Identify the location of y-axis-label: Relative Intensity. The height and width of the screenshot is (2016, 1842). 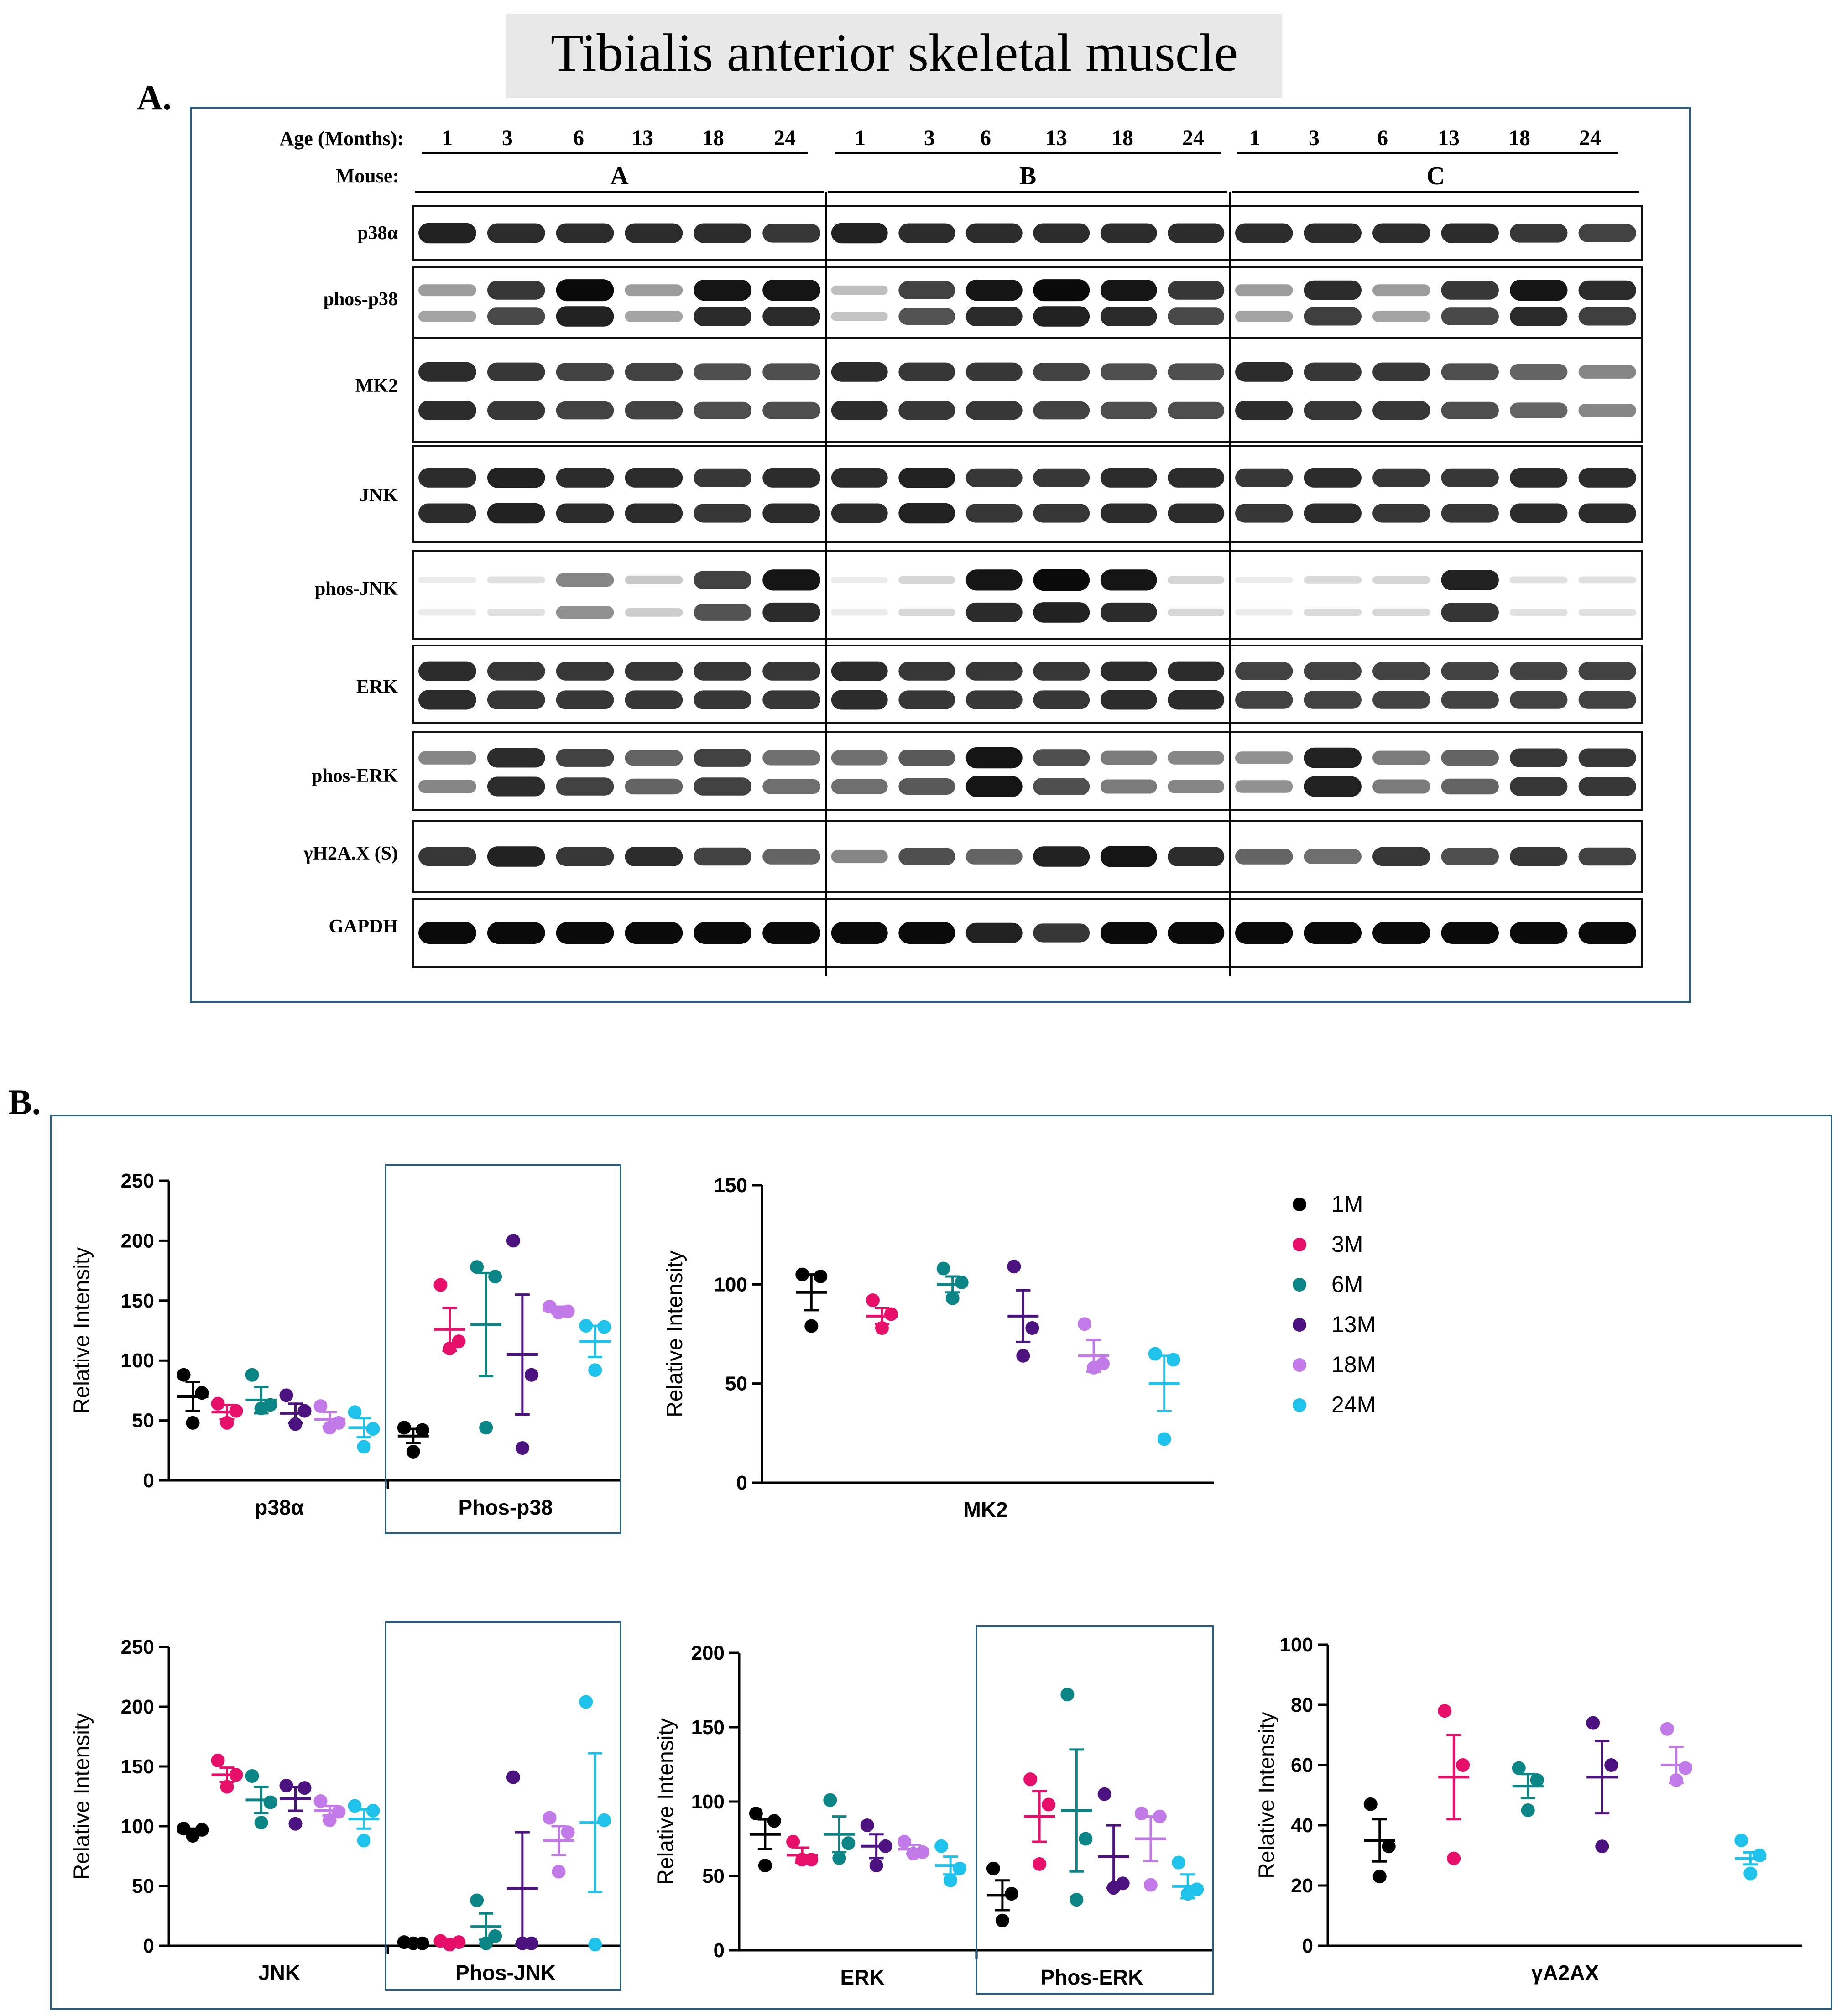
(82, 1330).